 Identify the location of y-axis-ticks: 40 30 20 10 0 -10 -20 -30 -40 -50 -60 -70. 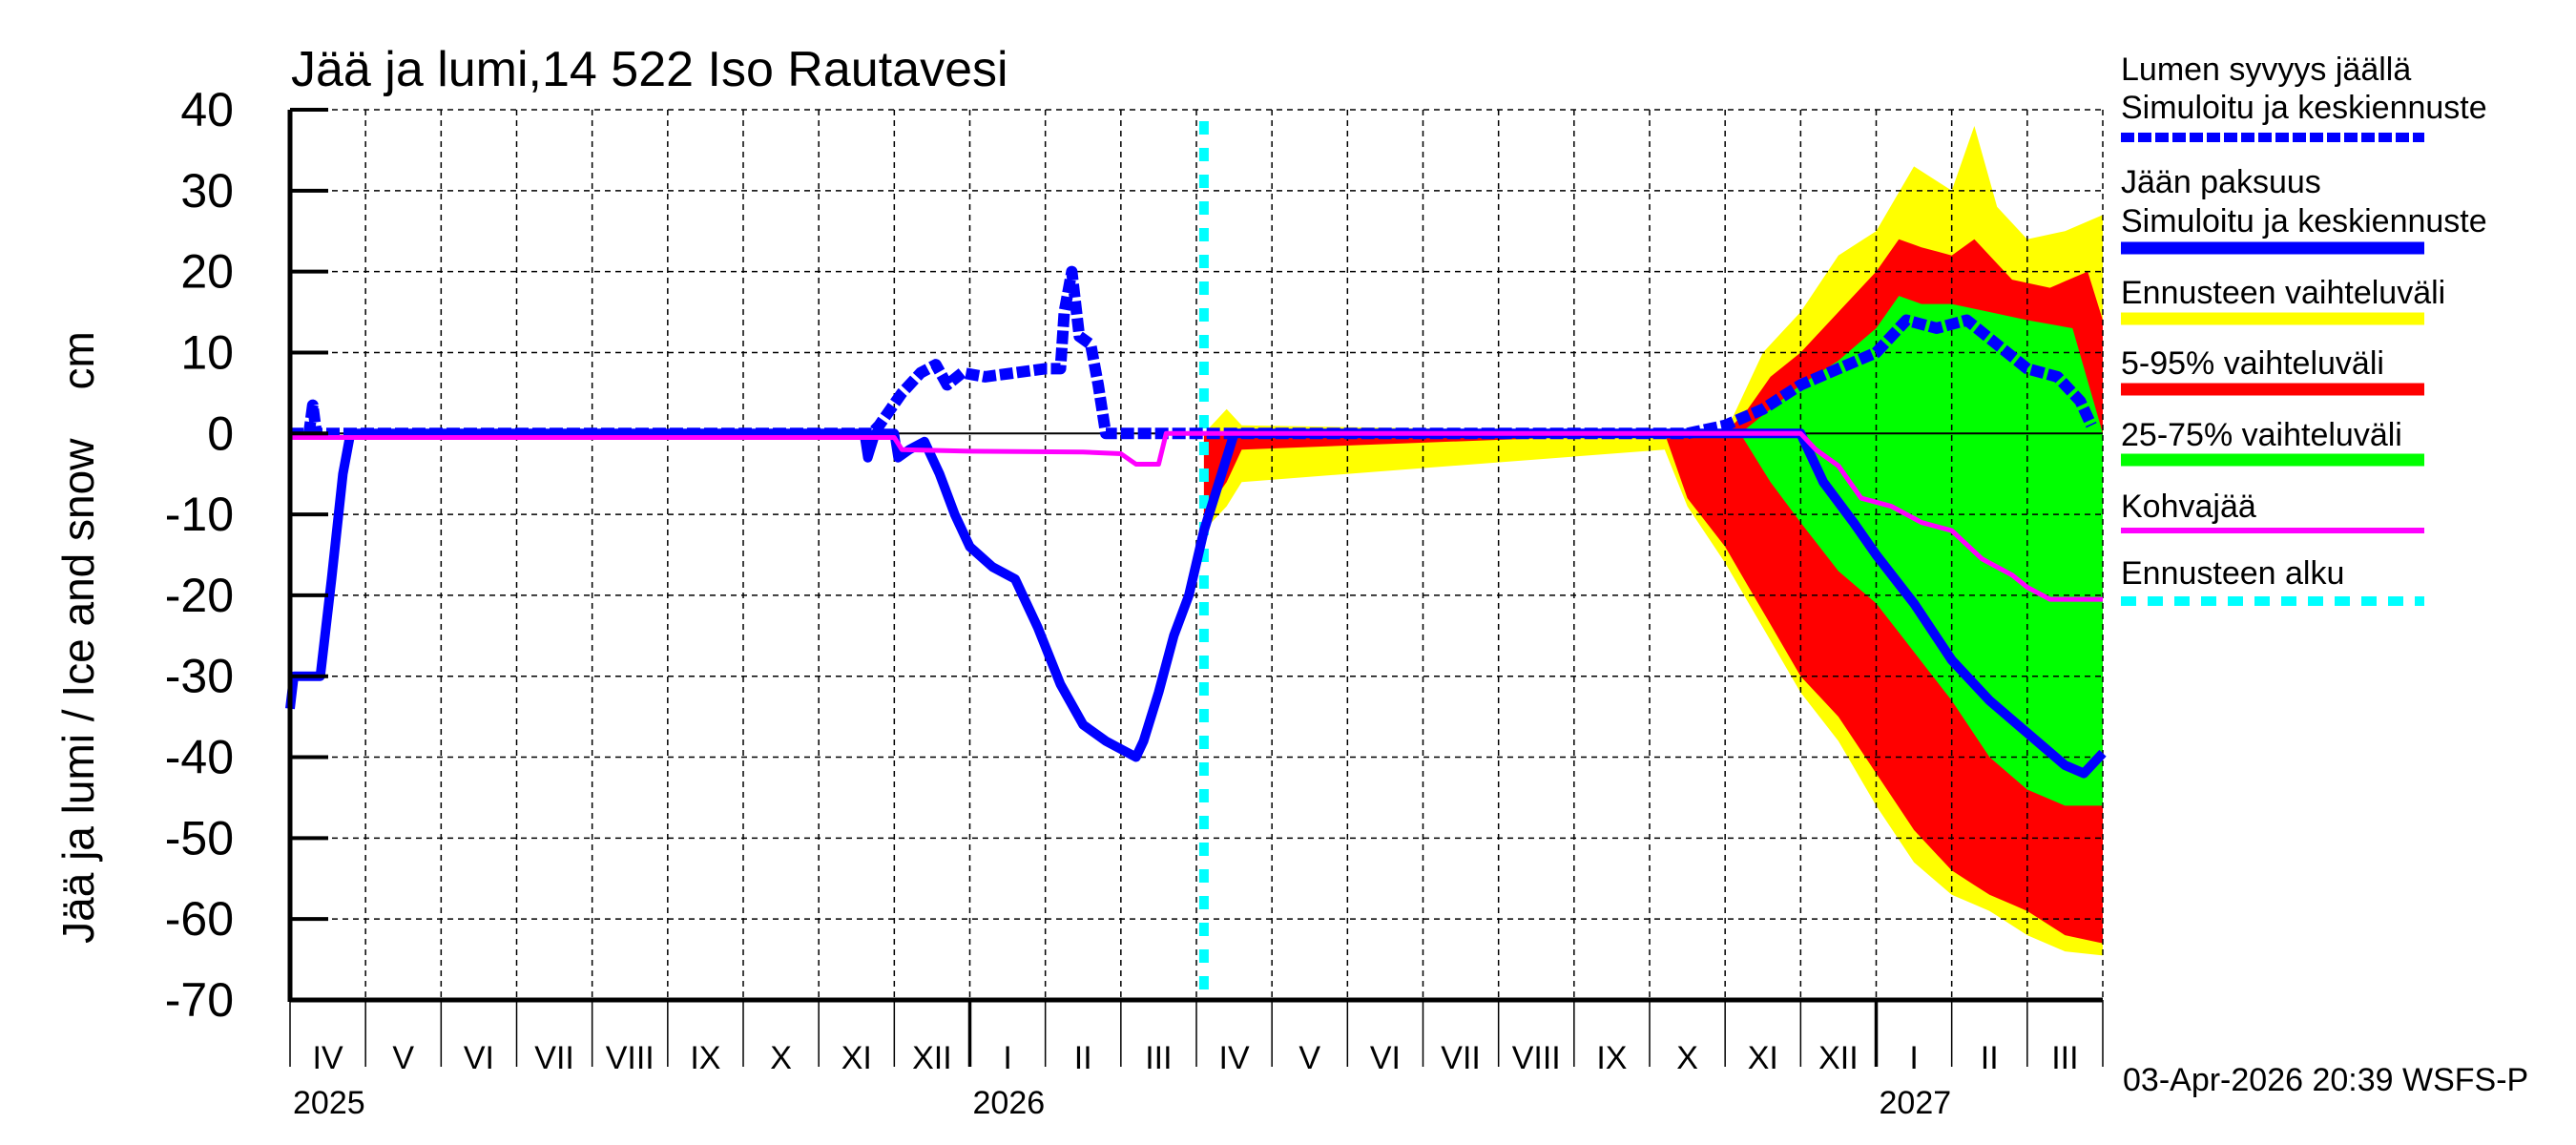
(246, 555).